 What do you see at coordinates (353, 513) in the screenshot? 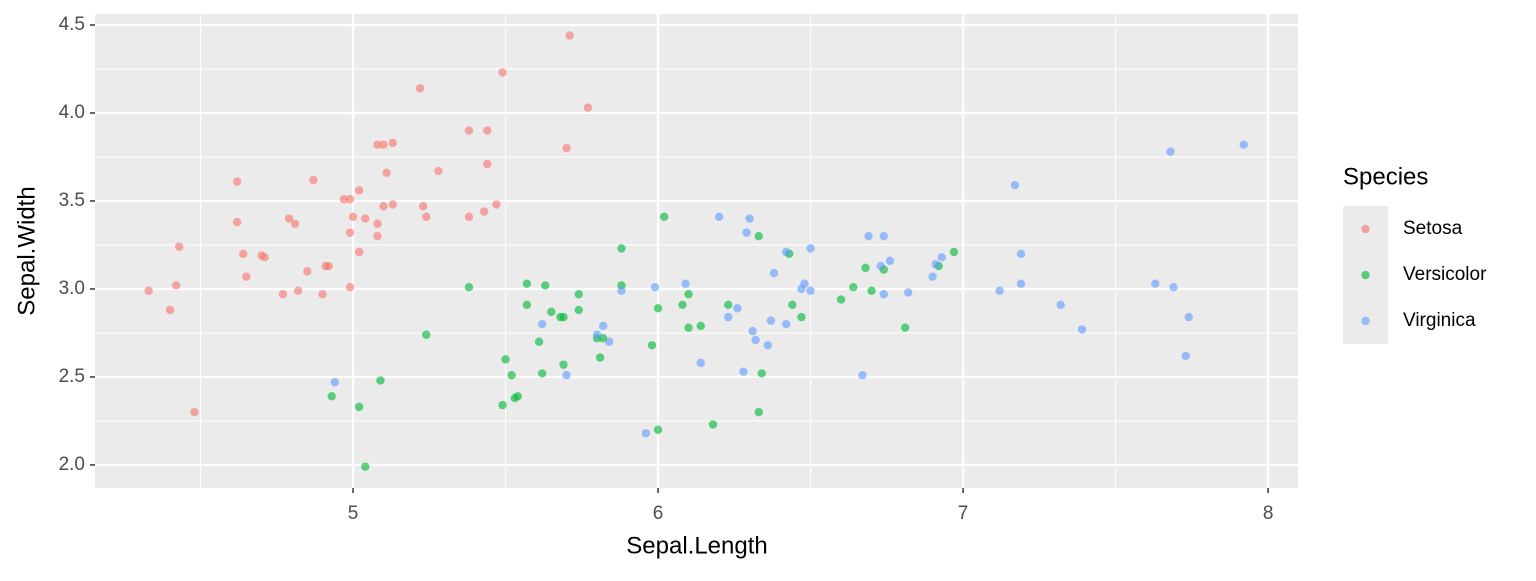
I see `x-tick-label: 5` at bounding box center [353, 513].